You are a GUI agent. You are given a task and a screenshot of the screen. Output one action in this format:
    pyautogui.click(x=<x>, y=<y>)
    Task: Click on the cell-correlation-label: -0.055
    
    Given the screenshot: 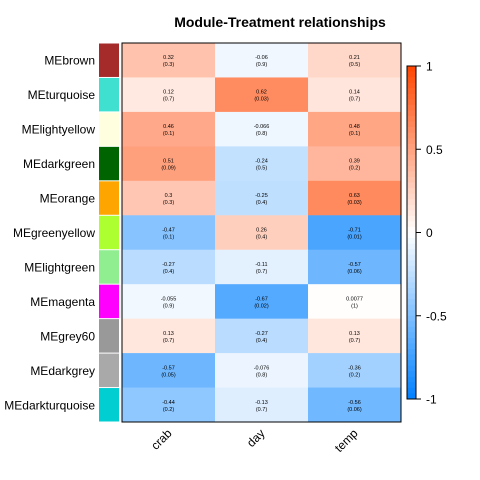 What is the action you would take?
    pyautogui.click(x=169, y=299)
    